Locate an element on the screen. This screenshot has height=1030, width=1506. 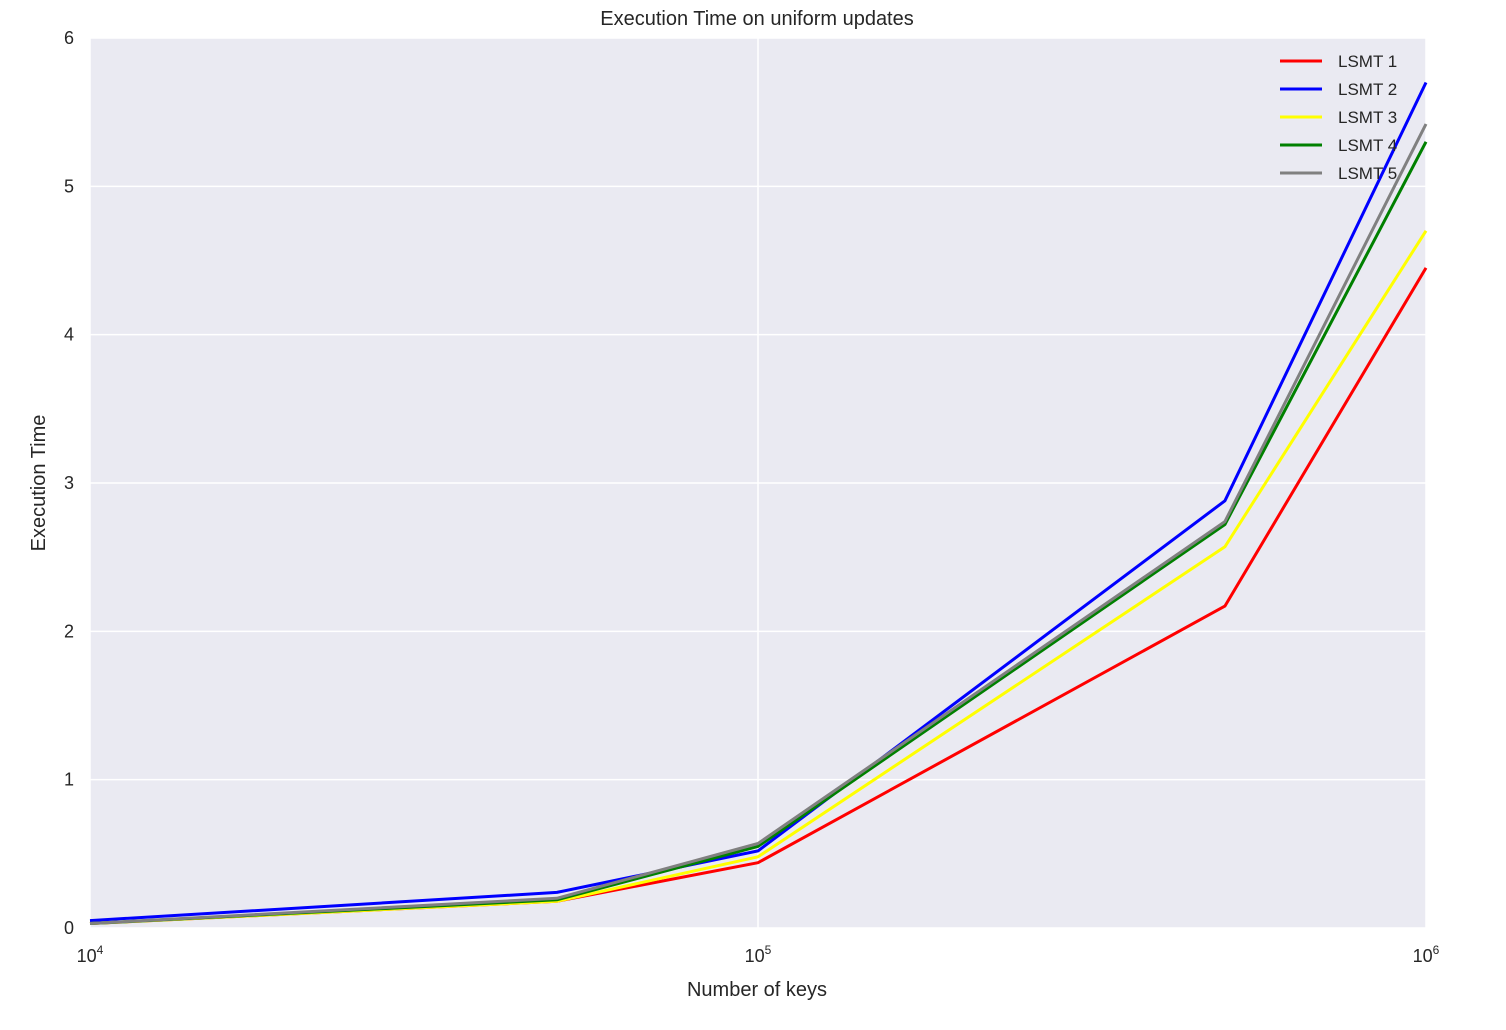
x-tick-label: 10⁶ is located at coordinates (1426, 954).